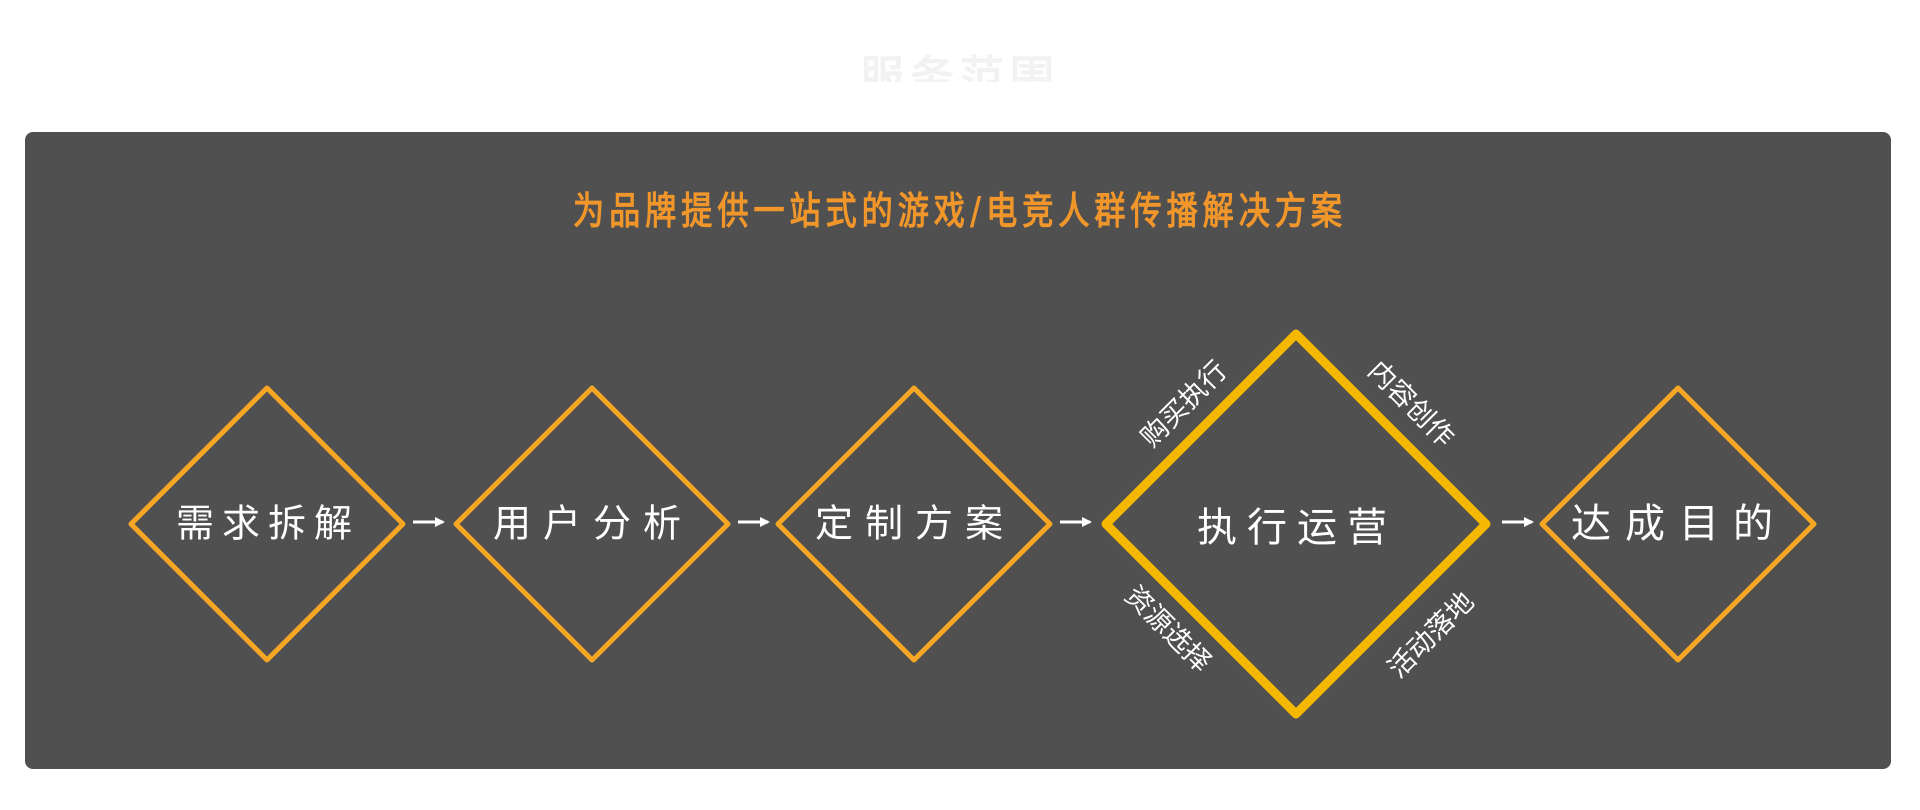 This screenshot has width=1920, height=810. I want to click on step-label: 需求拆解, so click(268, 524).